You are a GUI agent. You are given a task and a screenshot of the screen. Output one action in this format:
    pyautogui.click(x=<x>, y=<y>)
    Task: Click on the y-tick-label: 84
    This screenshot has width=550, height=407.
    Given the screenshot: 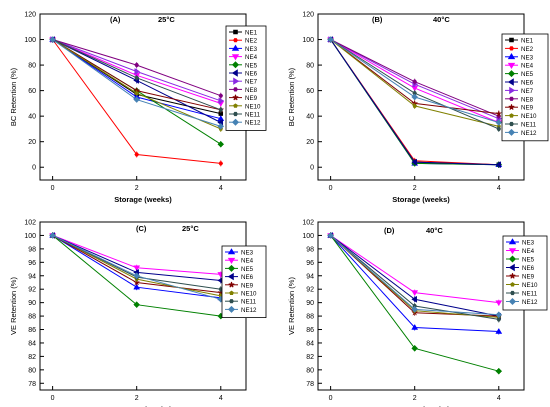 What is the action you would take?
    pyautogui.click(x=310, y=343)
    